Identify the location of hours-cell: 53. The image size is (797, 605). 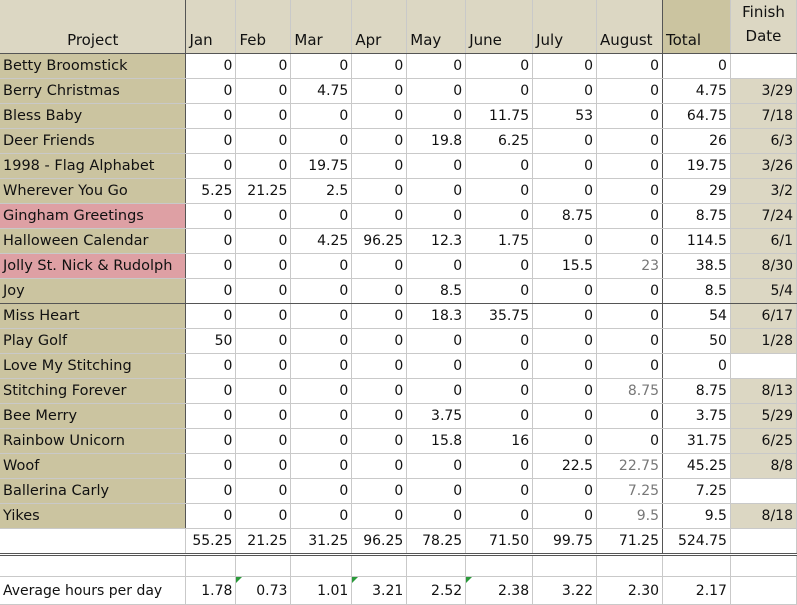
(565, 116).